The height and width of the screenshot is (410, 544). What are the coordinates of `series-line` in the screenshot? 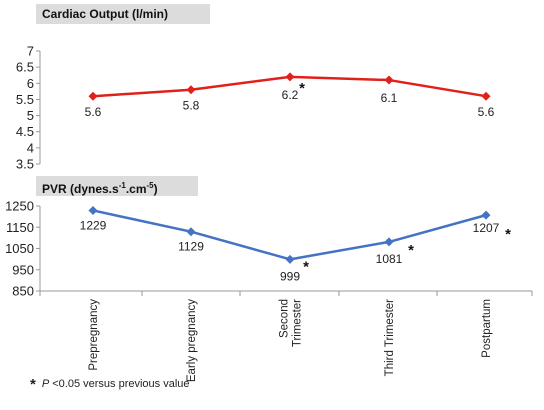 It's located at (289, 235).